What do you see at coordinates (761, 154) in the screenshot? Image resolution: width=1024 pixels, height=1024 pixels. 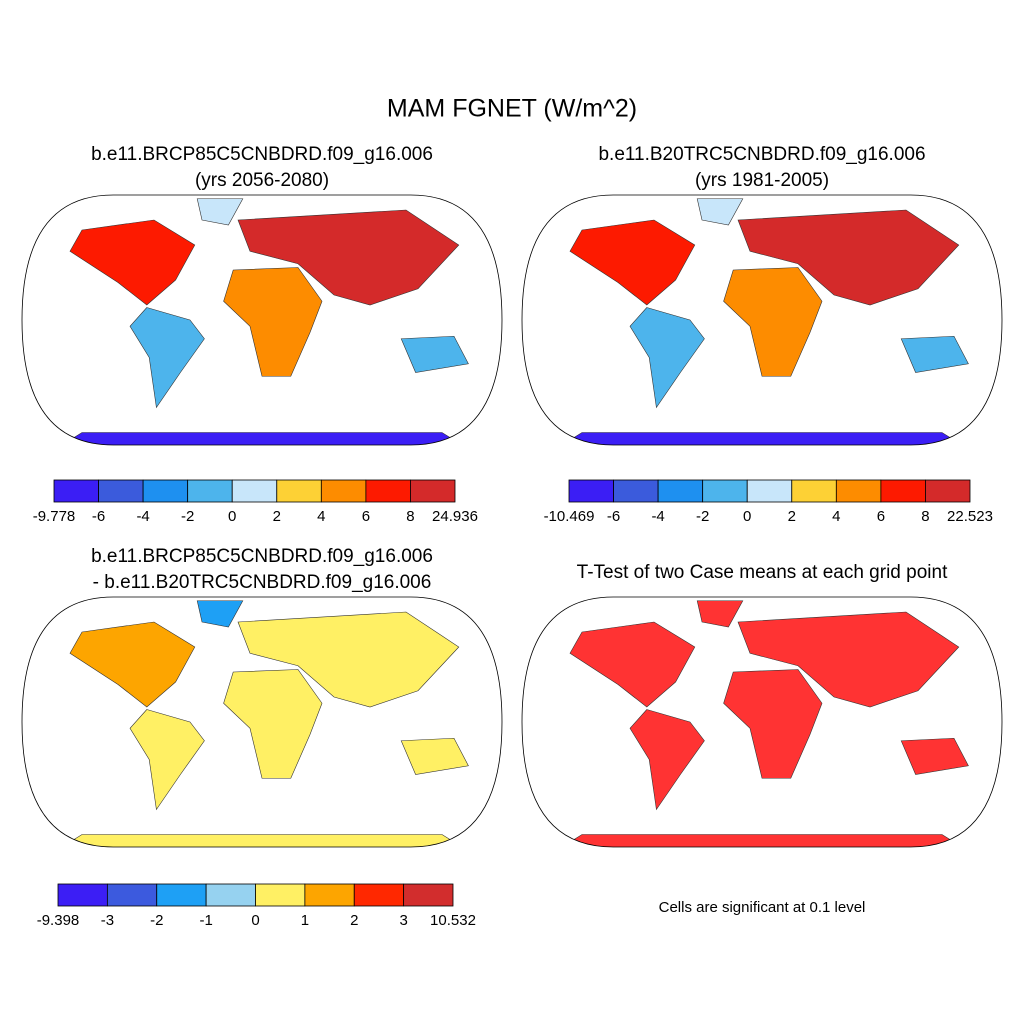 I see `panel-title: b.e11.B20TRC5CNBDRD.f09_g16.006` at bounding box center [761, 154].